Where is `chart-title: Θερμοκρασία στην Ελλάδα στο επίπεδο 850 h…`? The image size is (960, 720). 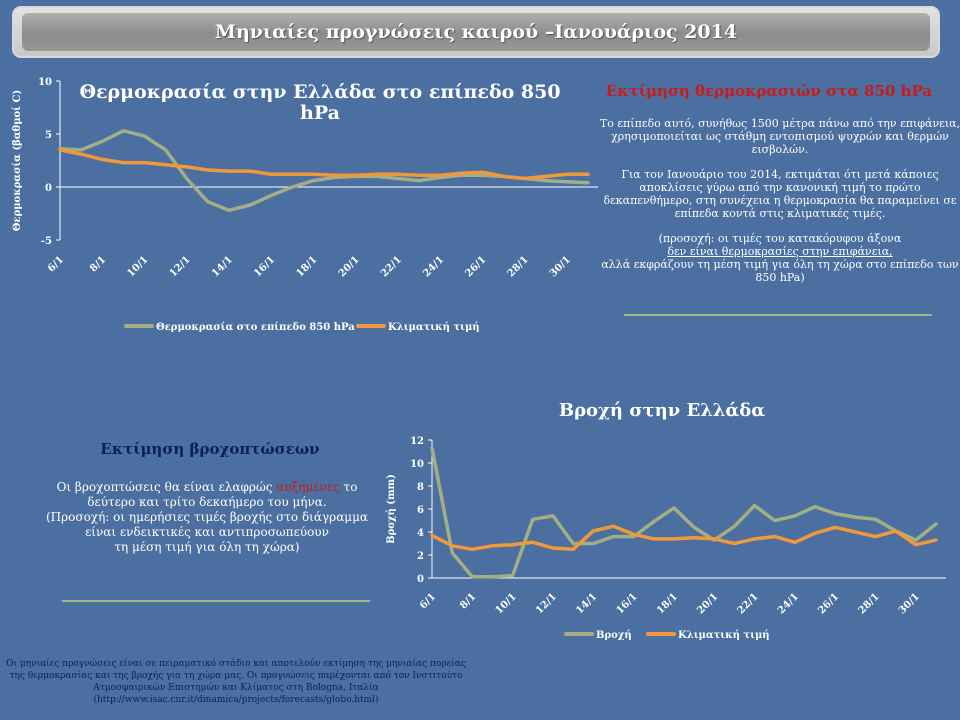
chart-title: Θερμοκρασία στην Ελλάδα στο επίπεδο 850 h… is located at coordinates (319, 102).